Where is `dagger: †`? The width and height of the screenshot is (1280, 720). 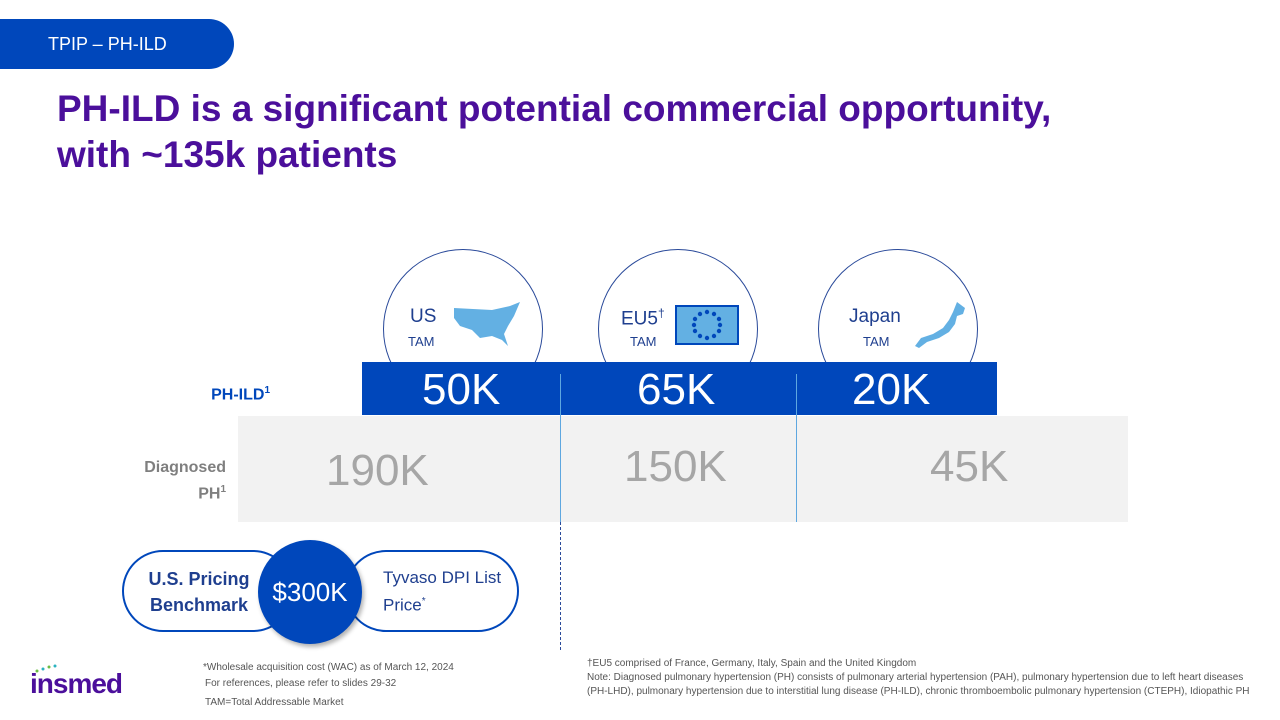
dagger: † is located at coordinates (661, 313).